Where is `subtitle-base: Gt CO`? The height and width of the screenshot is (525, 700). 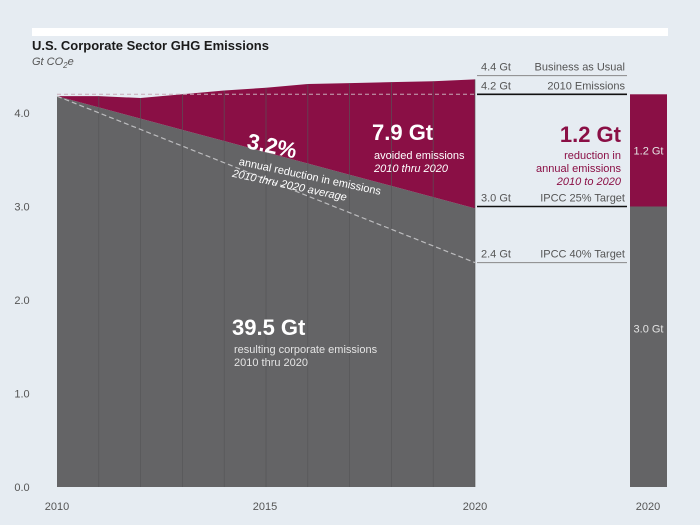 subtitle-base: Gt CO is located at coordinates (48, 62).